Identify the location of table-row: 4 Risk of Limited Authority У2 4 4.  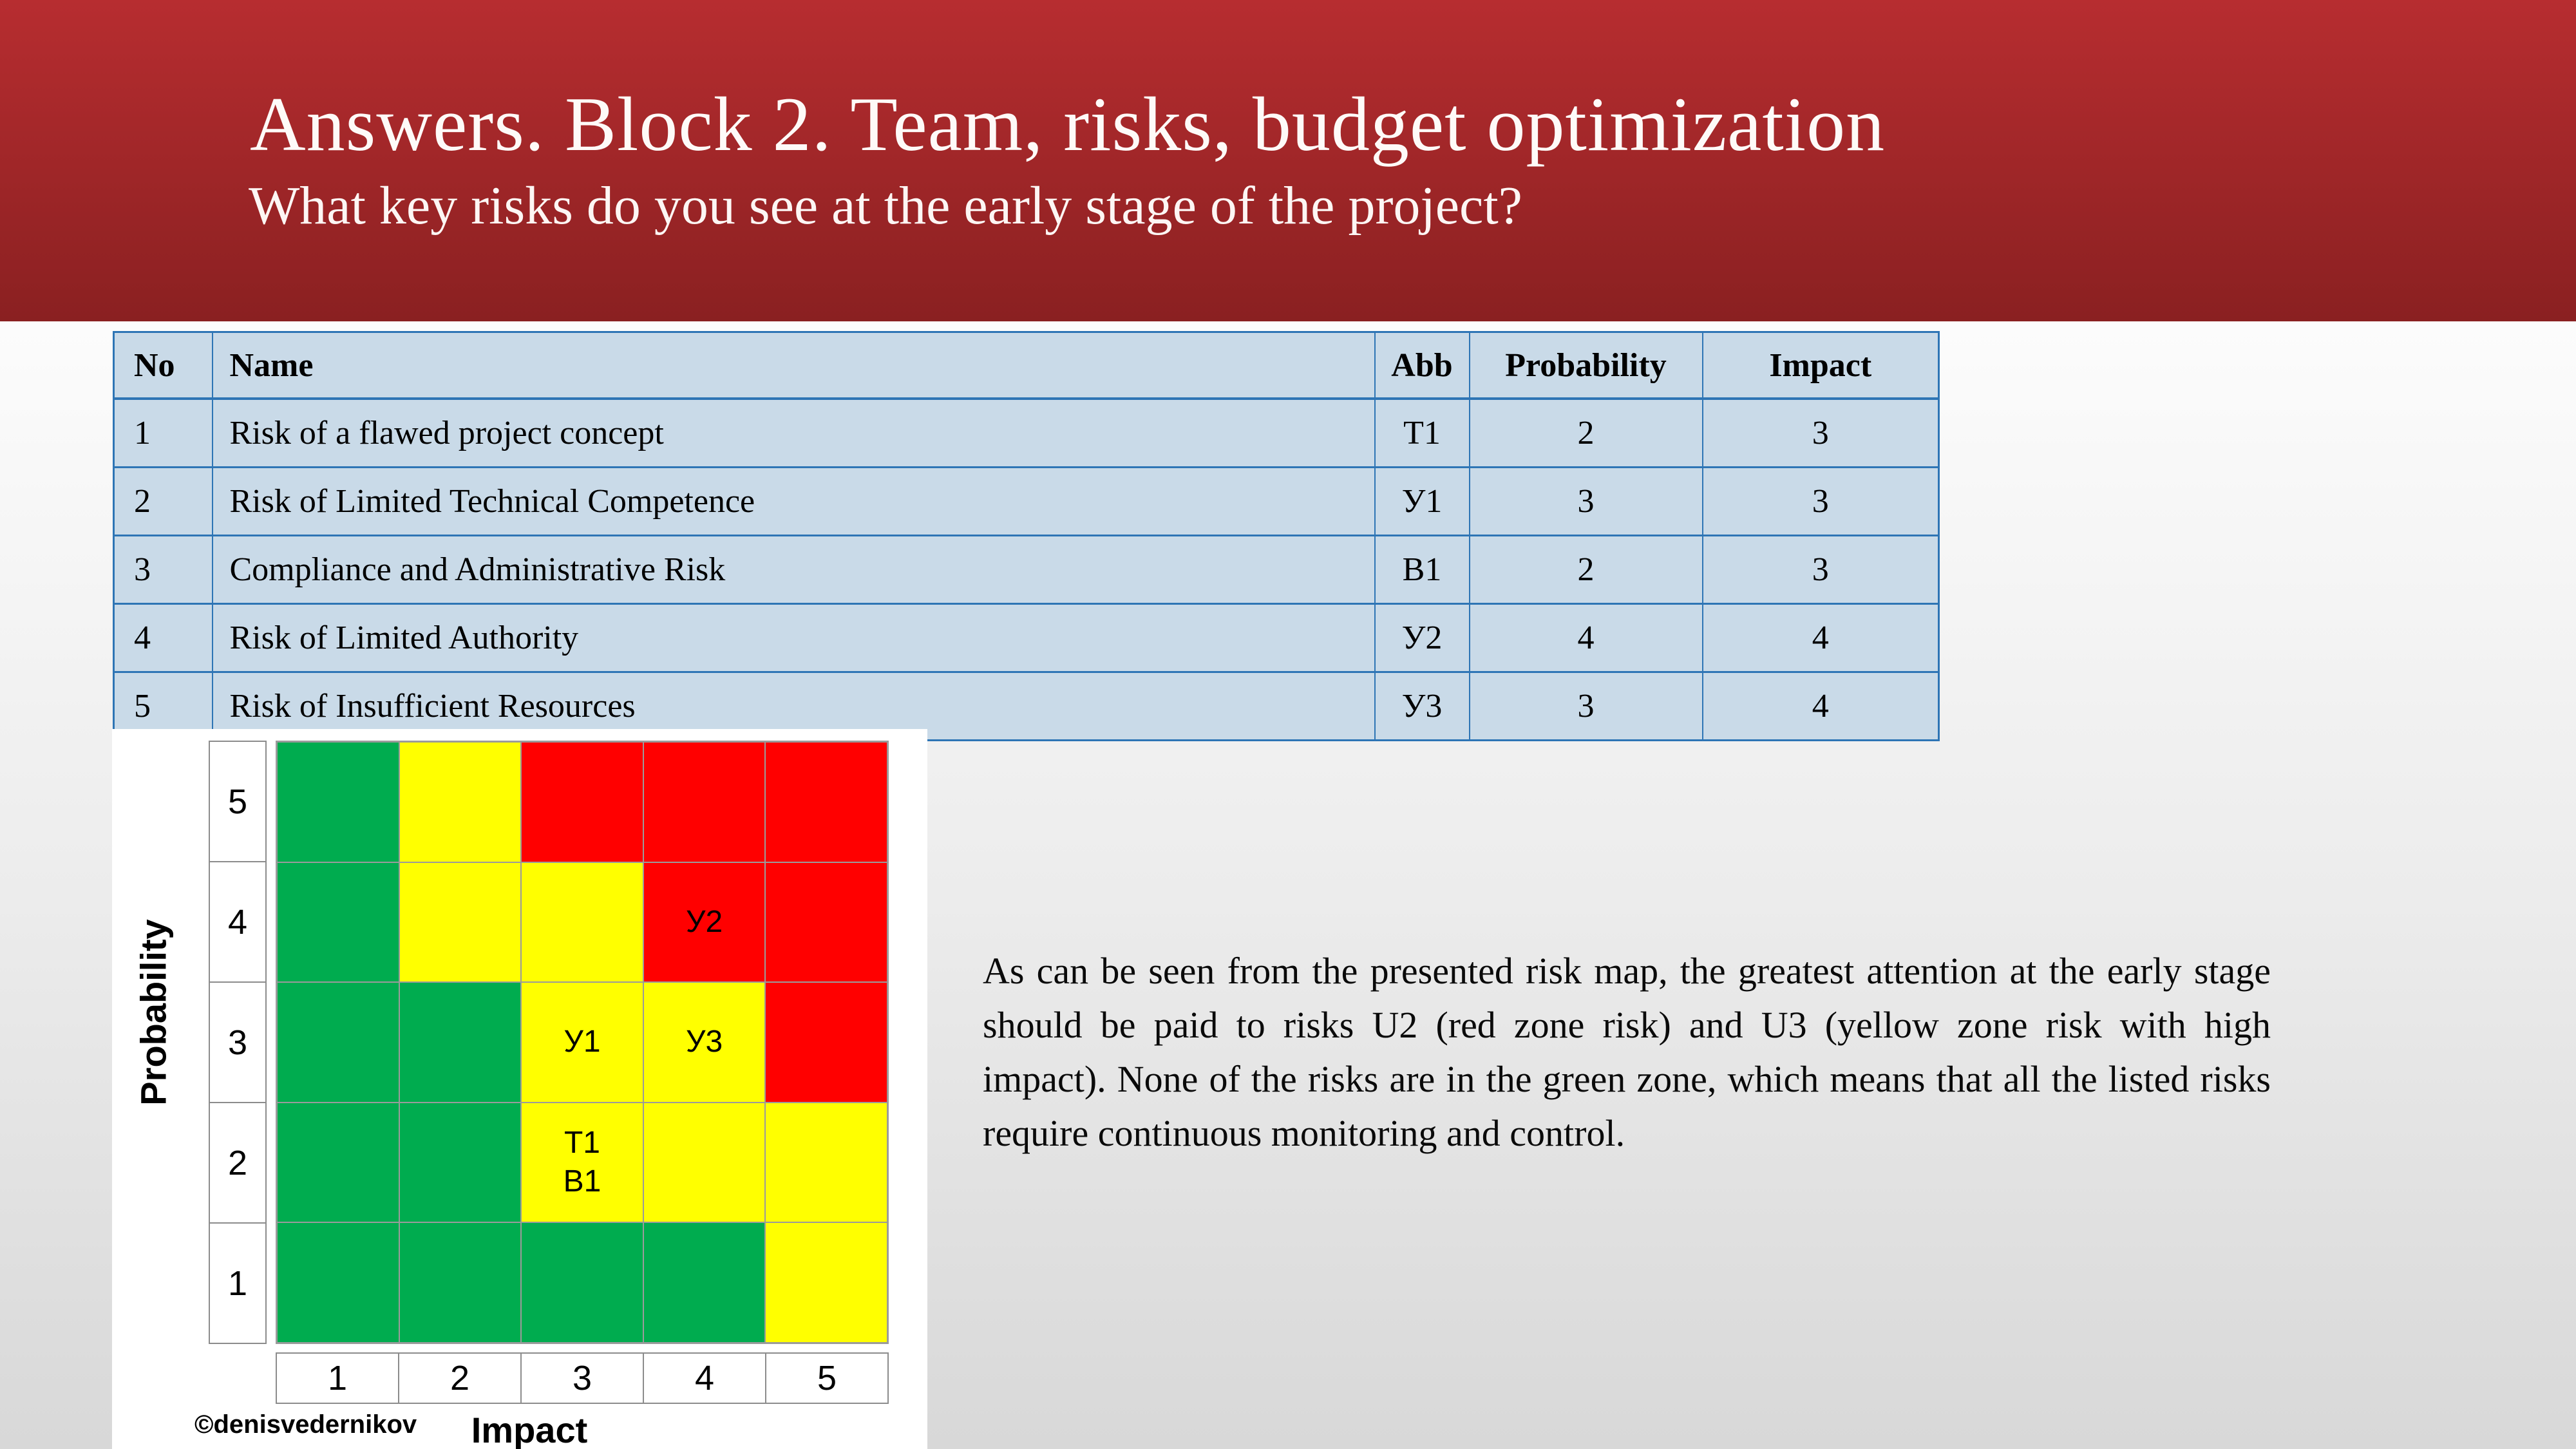
(1027, 638).